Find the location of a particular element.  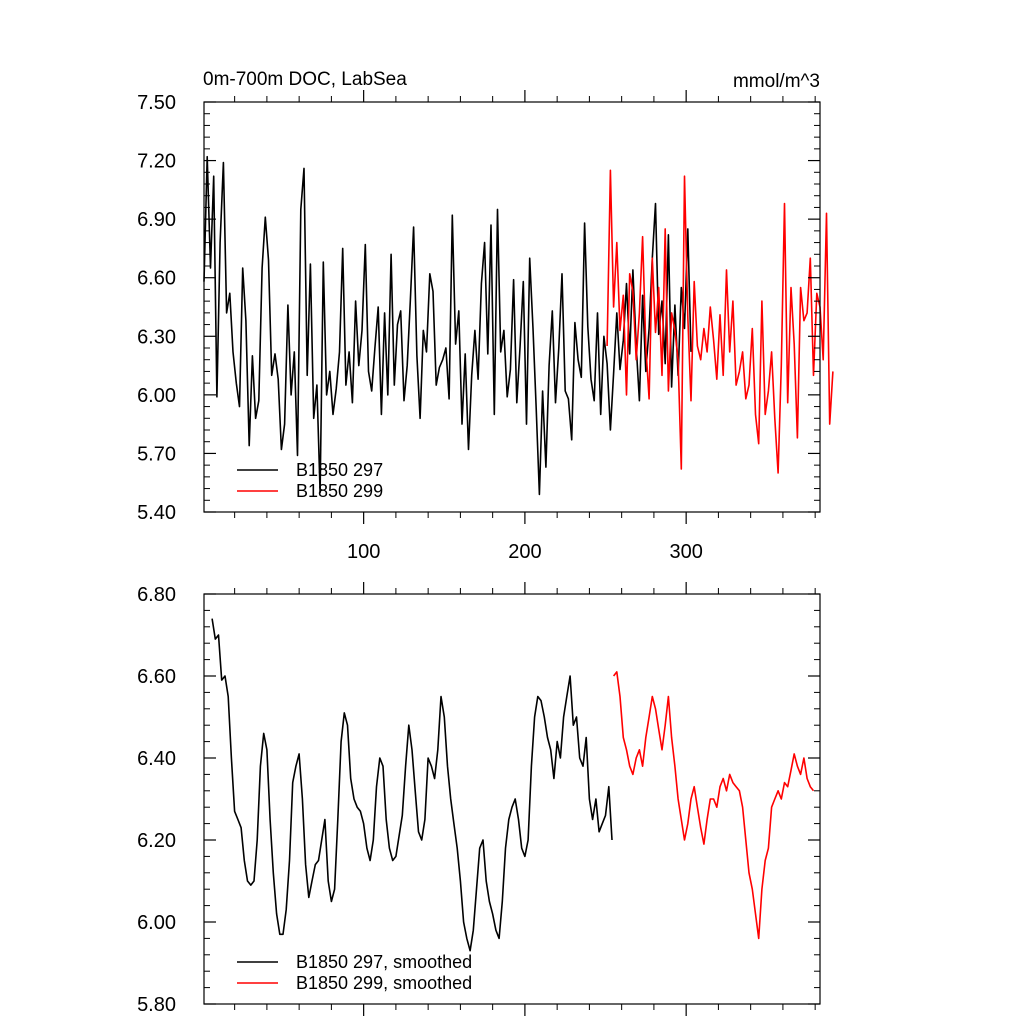

legend-label-2: B1850 299, smoothed is located at coordinates (384, 983).